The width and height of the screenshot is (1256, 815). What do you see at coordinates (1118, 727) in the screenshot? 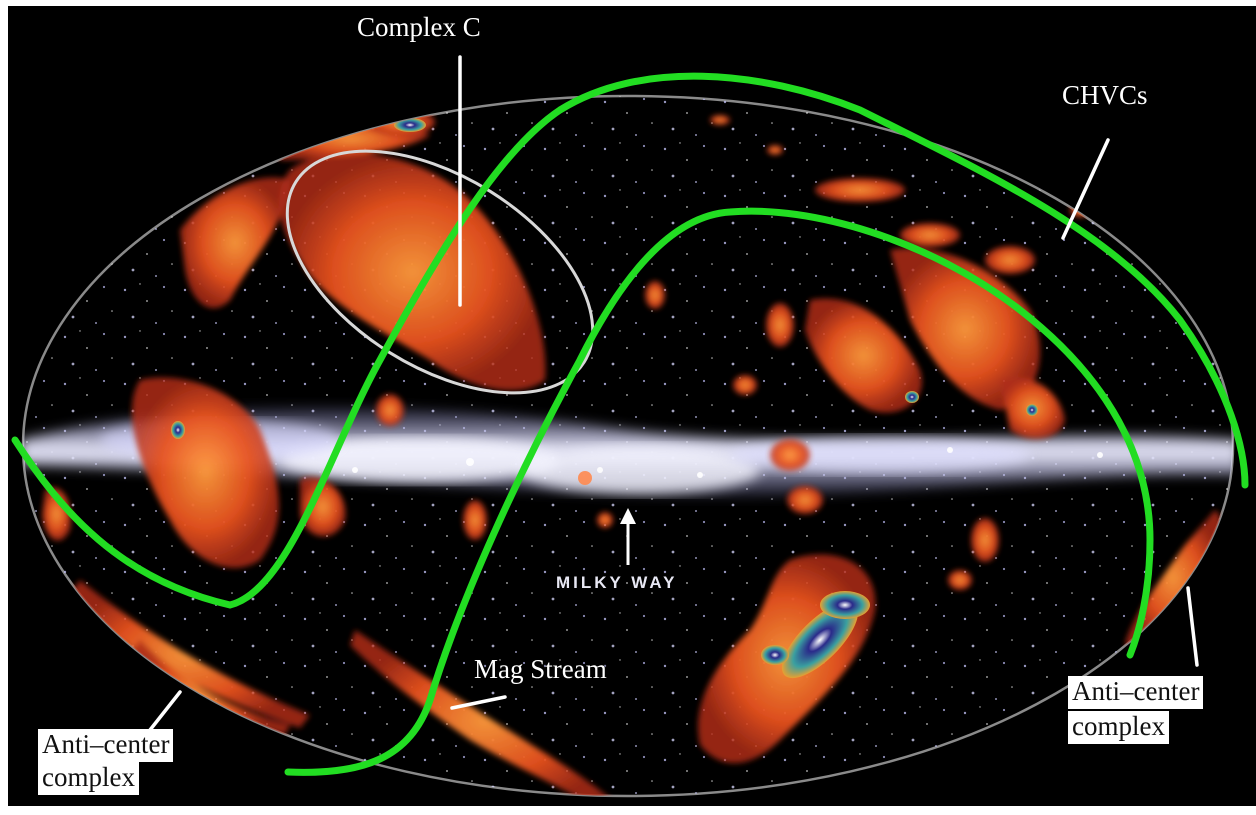
I see `anti-center-right-label-line2: complex` at bounding box center [1118, 727].